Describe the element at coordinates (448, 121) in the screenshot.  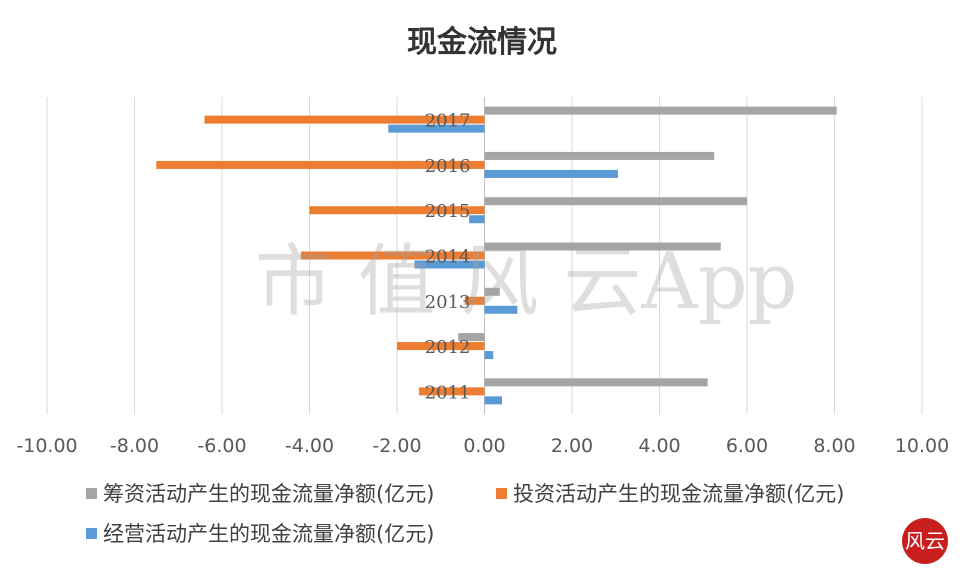
I see `category-label: 2017` at that location.